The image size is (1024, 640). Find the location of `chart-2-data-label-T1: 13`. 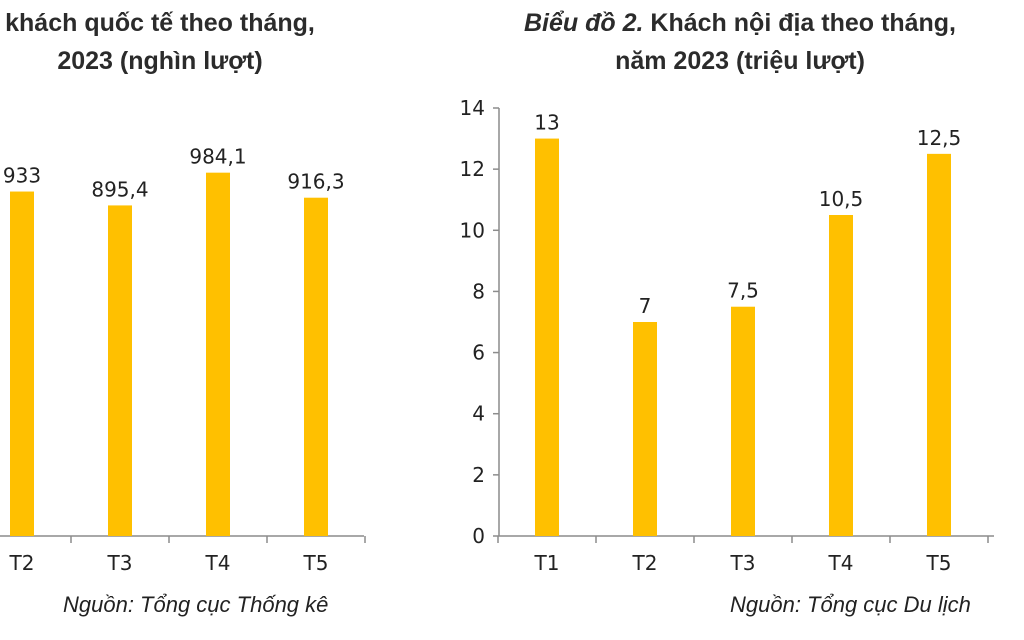

chart-2-data-label-T1: 13 is located at coordinates (546, 123).